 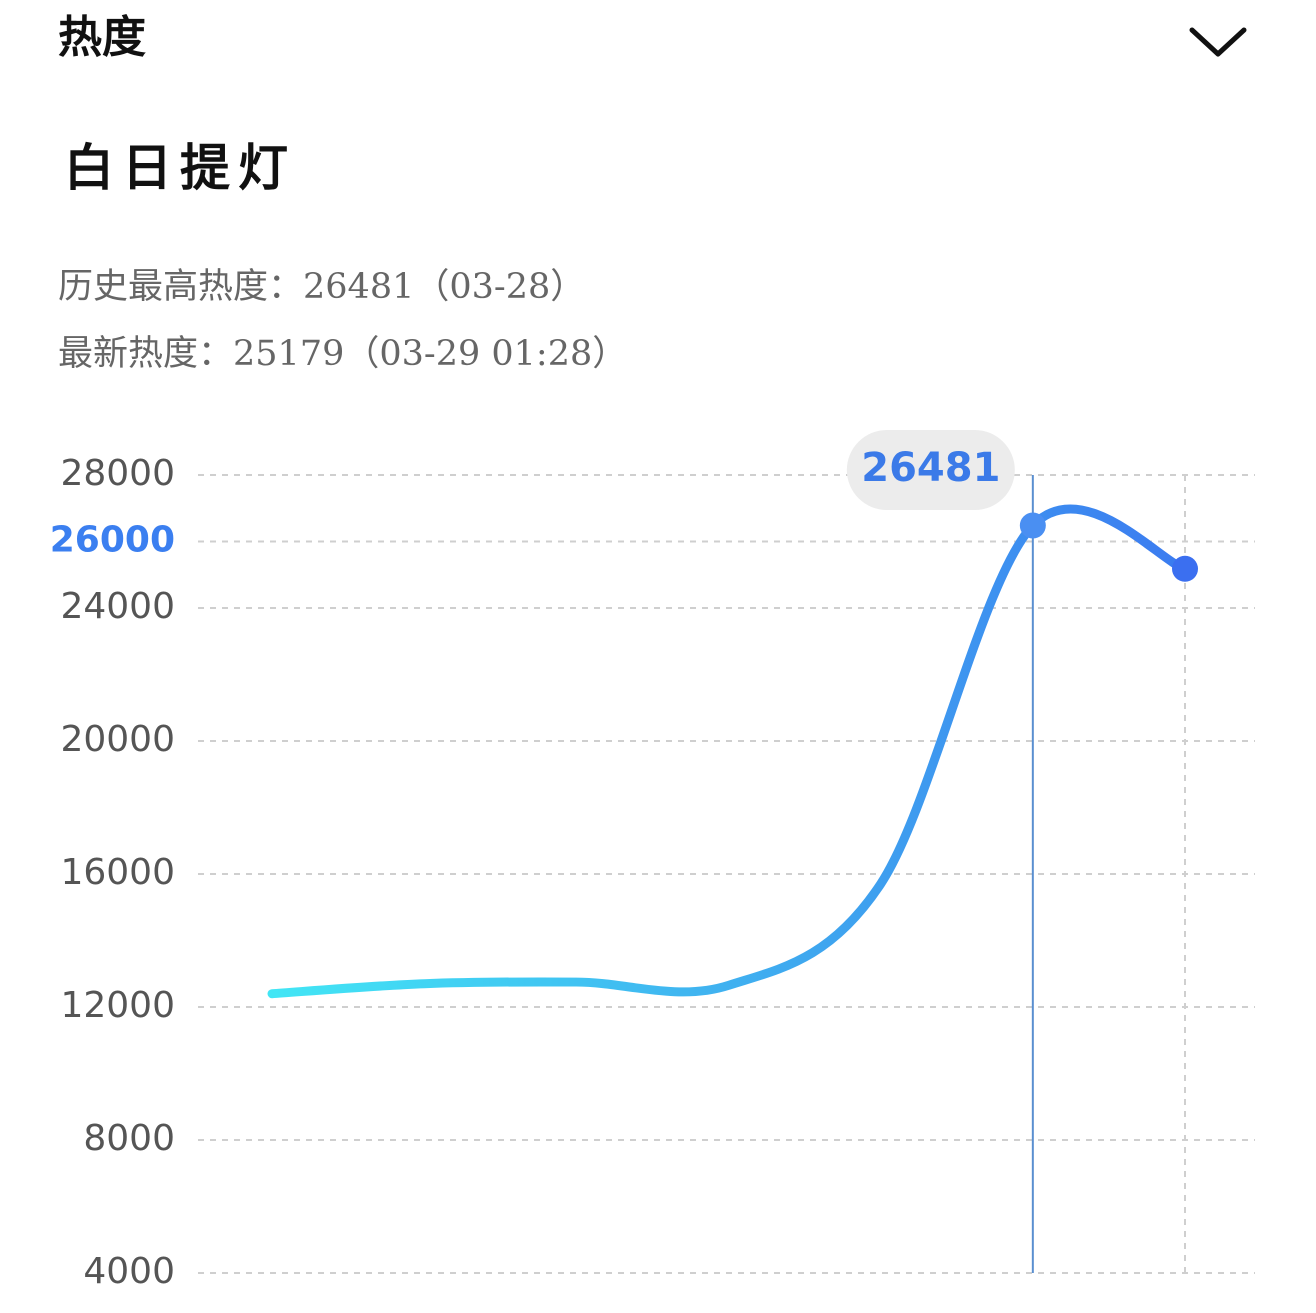 What do you see at coordinates (145, 354) in the screenshot?
I see `stat-label: 最新热度：` at bounding box center [145, 354].